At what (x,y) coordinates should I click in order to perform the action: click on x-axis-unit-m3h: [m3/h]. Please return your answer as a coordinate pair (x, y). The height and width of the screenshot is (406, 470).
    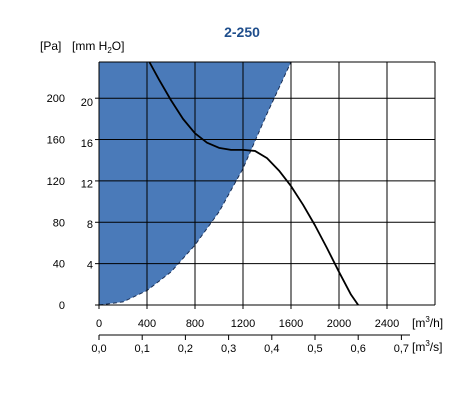
    Looking at the image, I should click on (427, 322).